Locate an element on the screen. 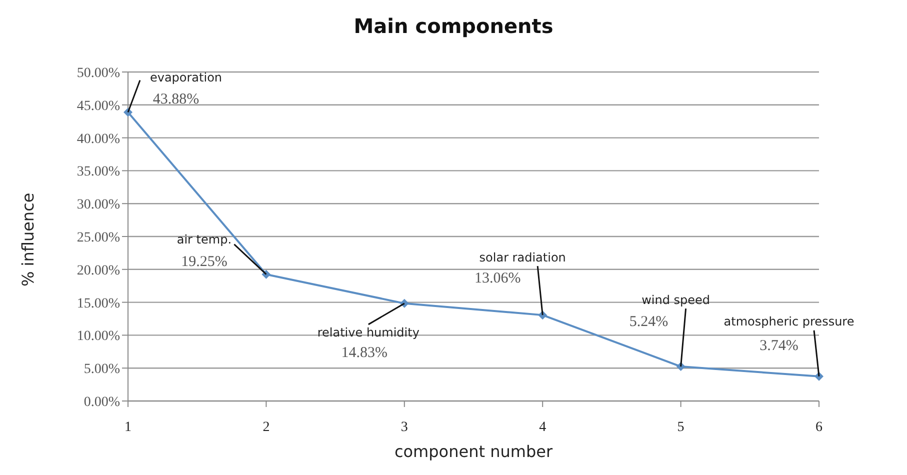  annotation: air temp. is located at coordinates (204, 239).